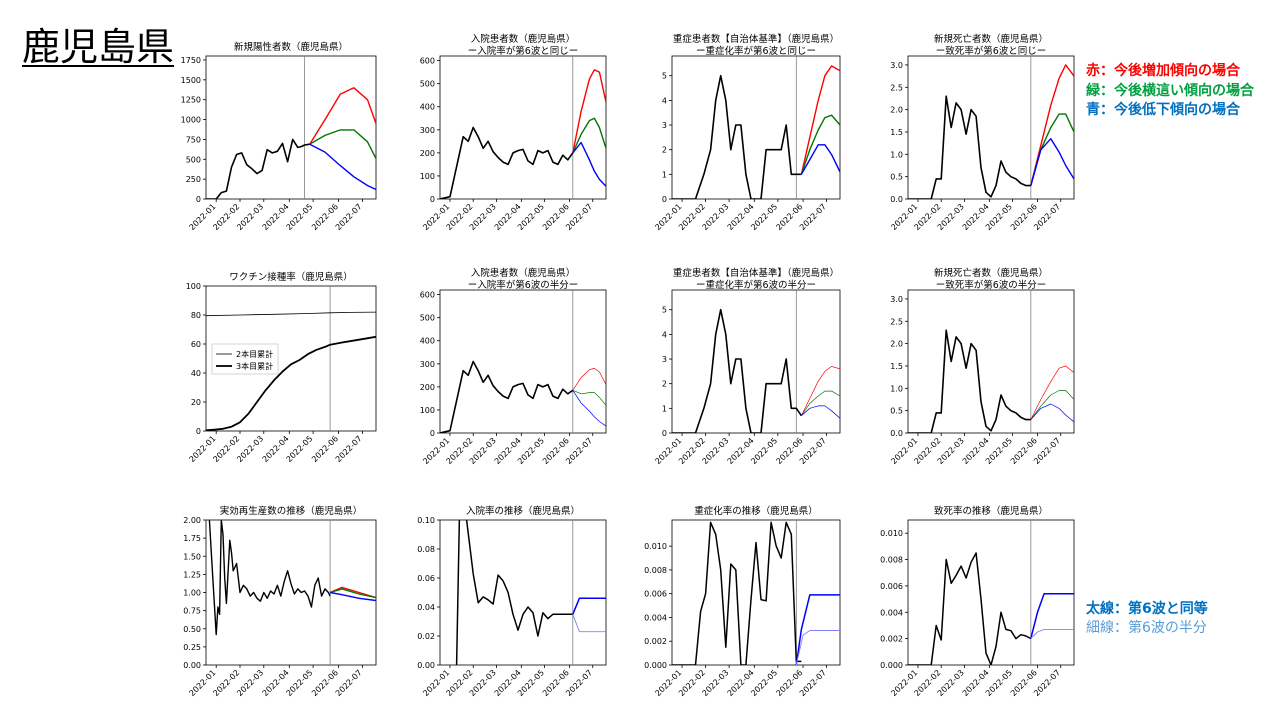 This screenshot has height=720, width=1280. What do you see at coordinates (664, 310) in the screenshot?
I see `y-tick-label: 5` at bounding box center [664, 310].